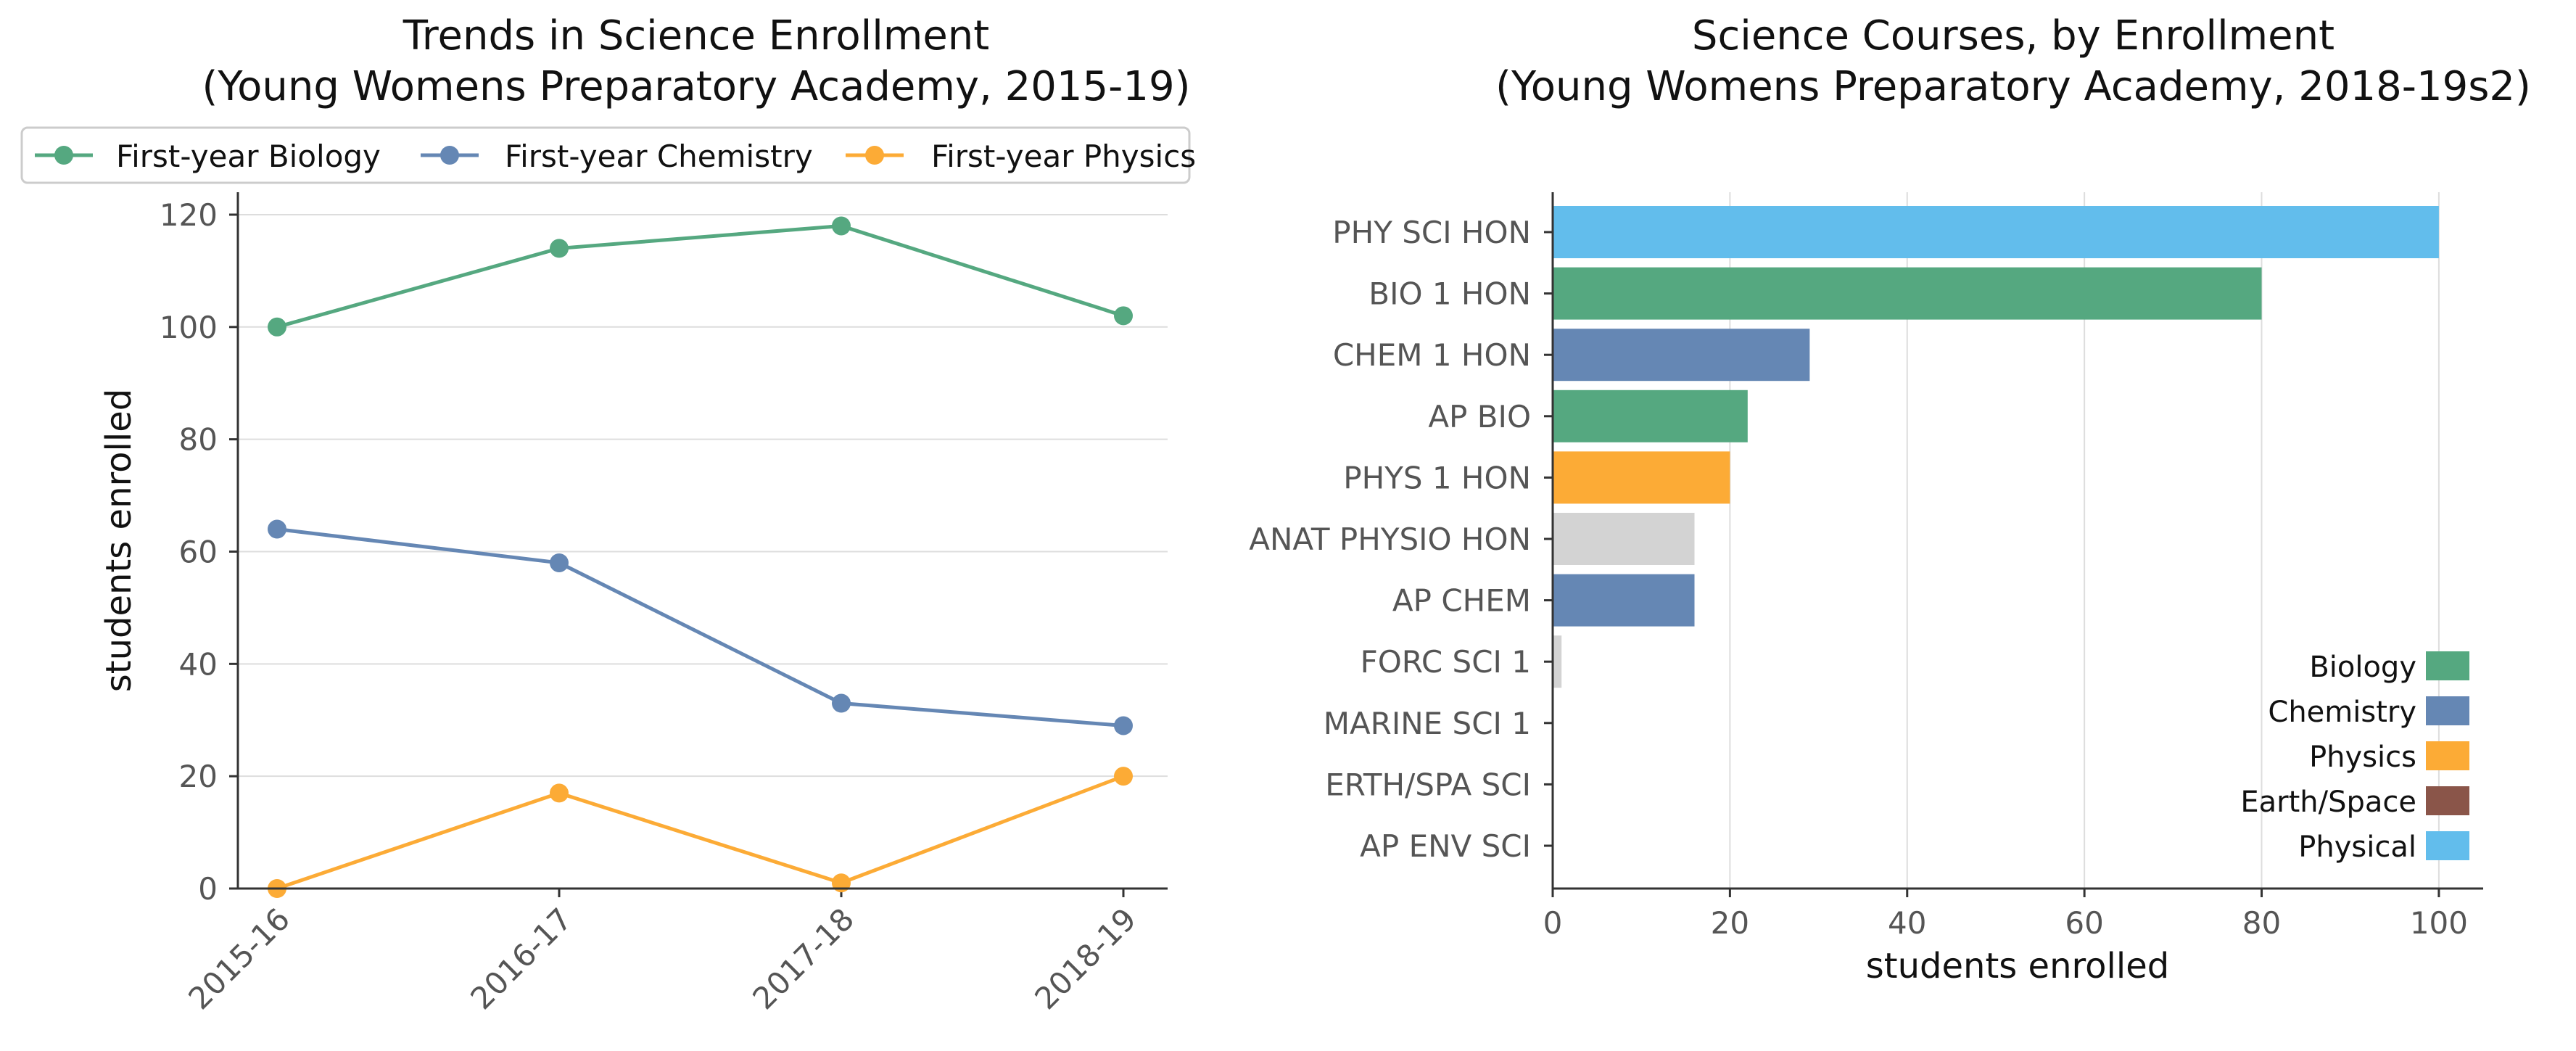 The image size is (2576, 1051). Describe the element at coordinates (208, 889) in the screenshot. I see `y-tick-label: 0` at that location.